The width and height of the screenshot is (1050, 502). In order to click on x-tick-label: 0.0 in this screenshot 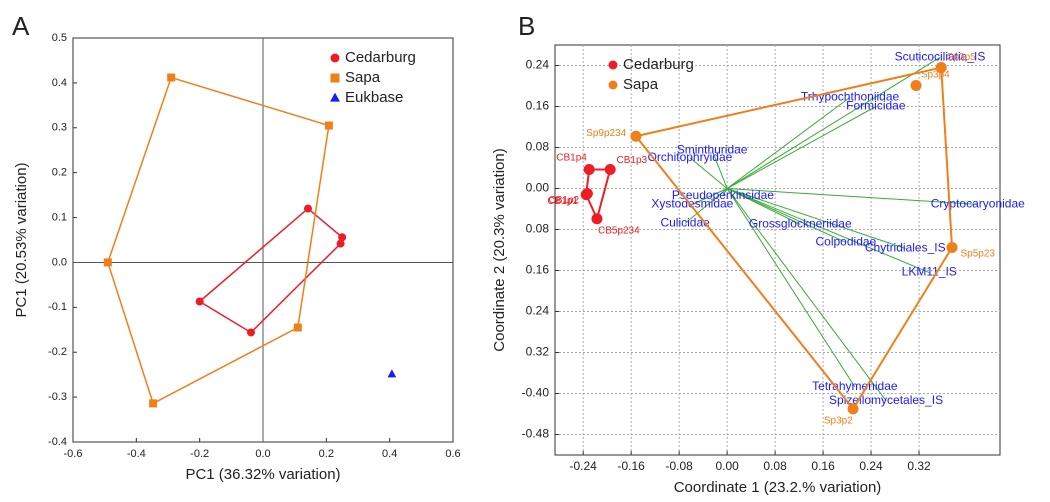, I will do `click(262, 454)`.